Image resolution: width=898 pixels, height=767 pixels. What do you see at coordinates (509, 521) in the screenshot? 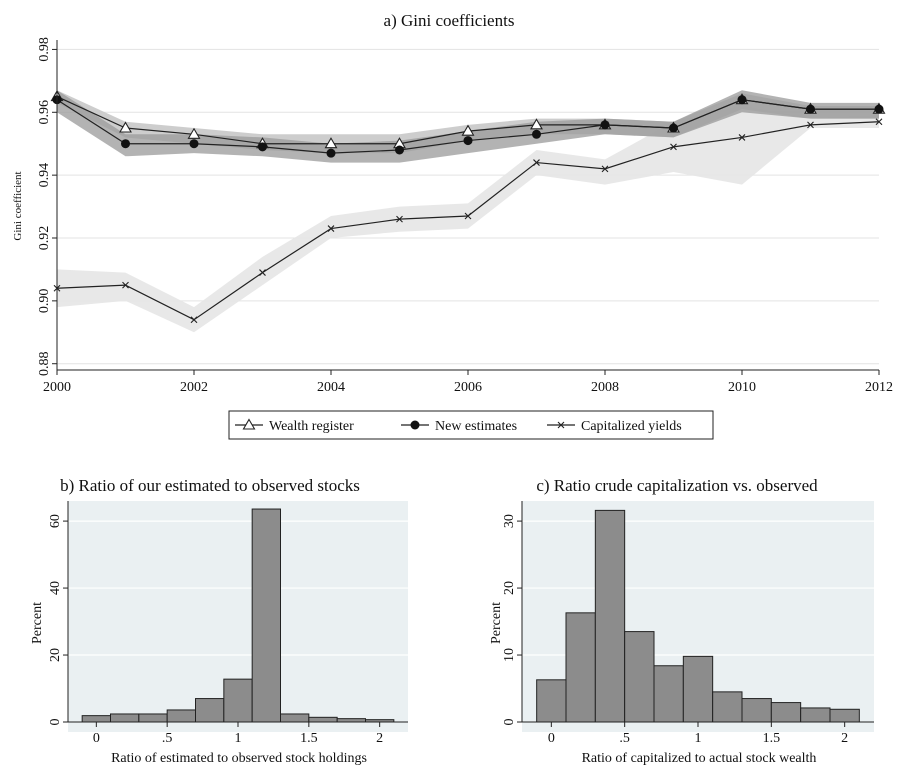
I see `y-tick-label: 30` at bounding box center [509, 521].